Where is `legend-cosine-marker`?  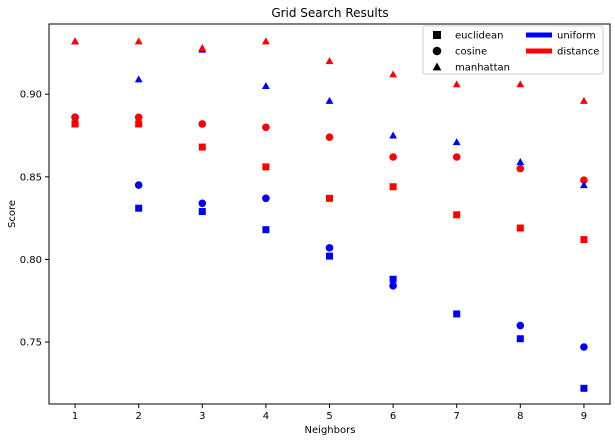 legend-cosine-marker is located at coordinates (437, 51).